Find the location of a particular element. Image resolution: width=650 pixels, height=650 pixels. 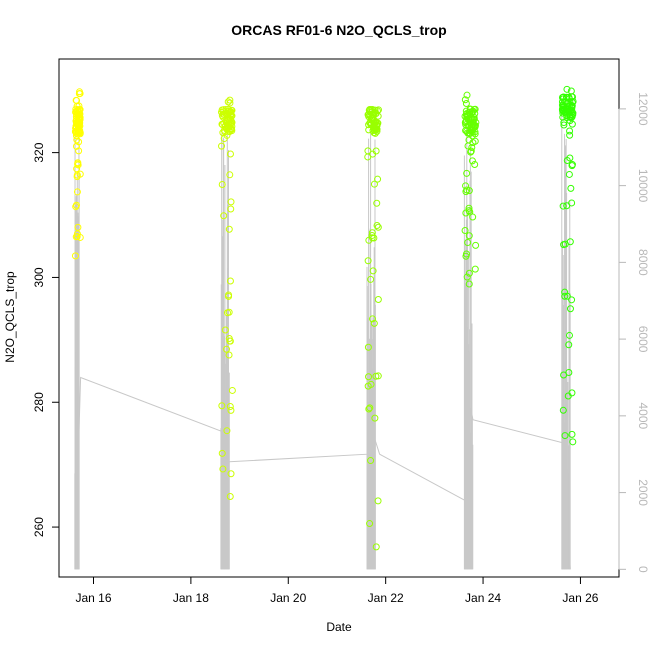

y-tick-label-right: 10000 is located at coordinates (643, 186).